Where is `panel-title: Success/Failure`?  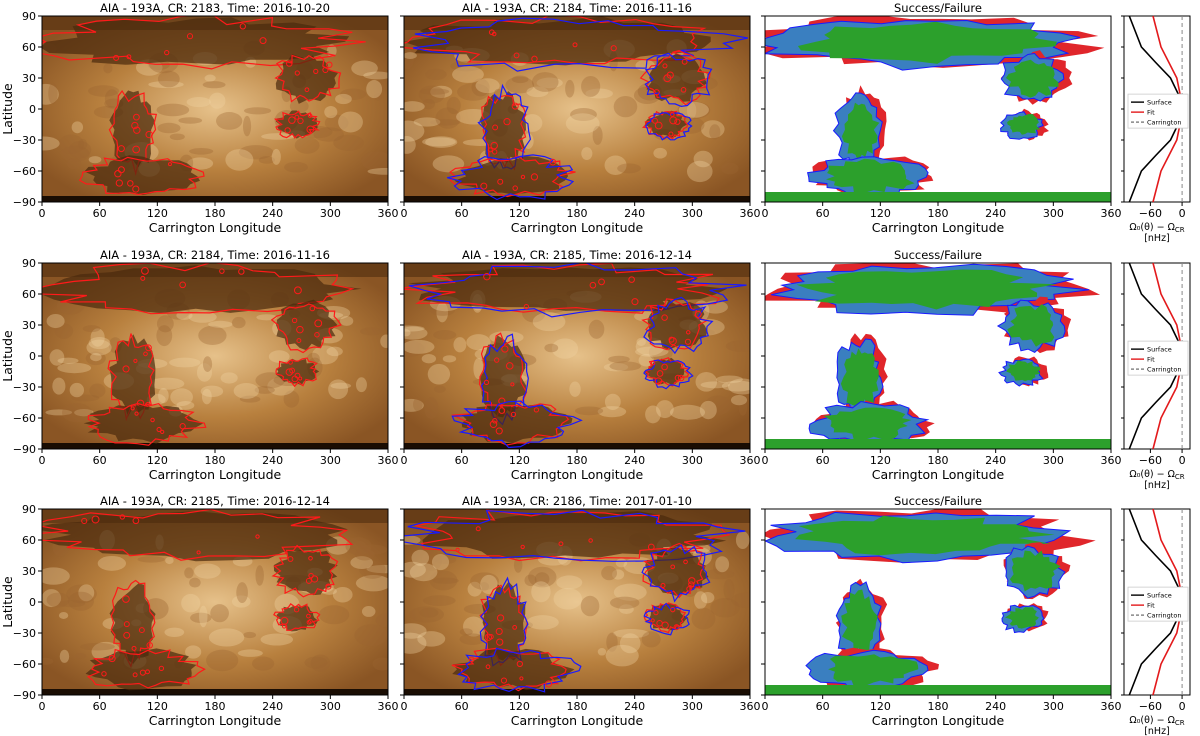
panel-title: Success/Failure is located at coordinates (938, 255).